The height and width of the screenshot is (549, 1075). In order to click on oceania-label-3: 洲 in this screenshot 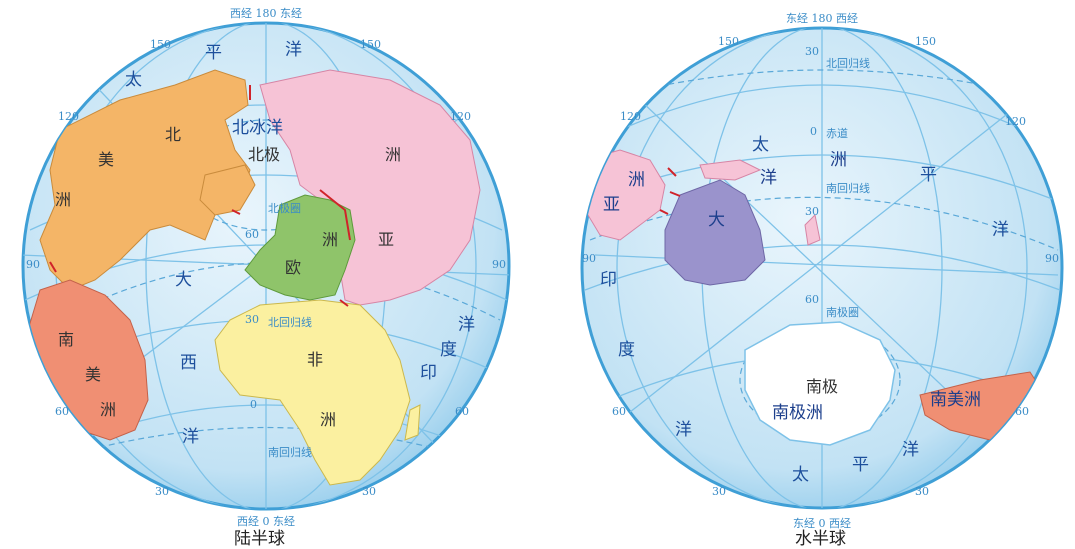, I will do `click(838, 160)`.